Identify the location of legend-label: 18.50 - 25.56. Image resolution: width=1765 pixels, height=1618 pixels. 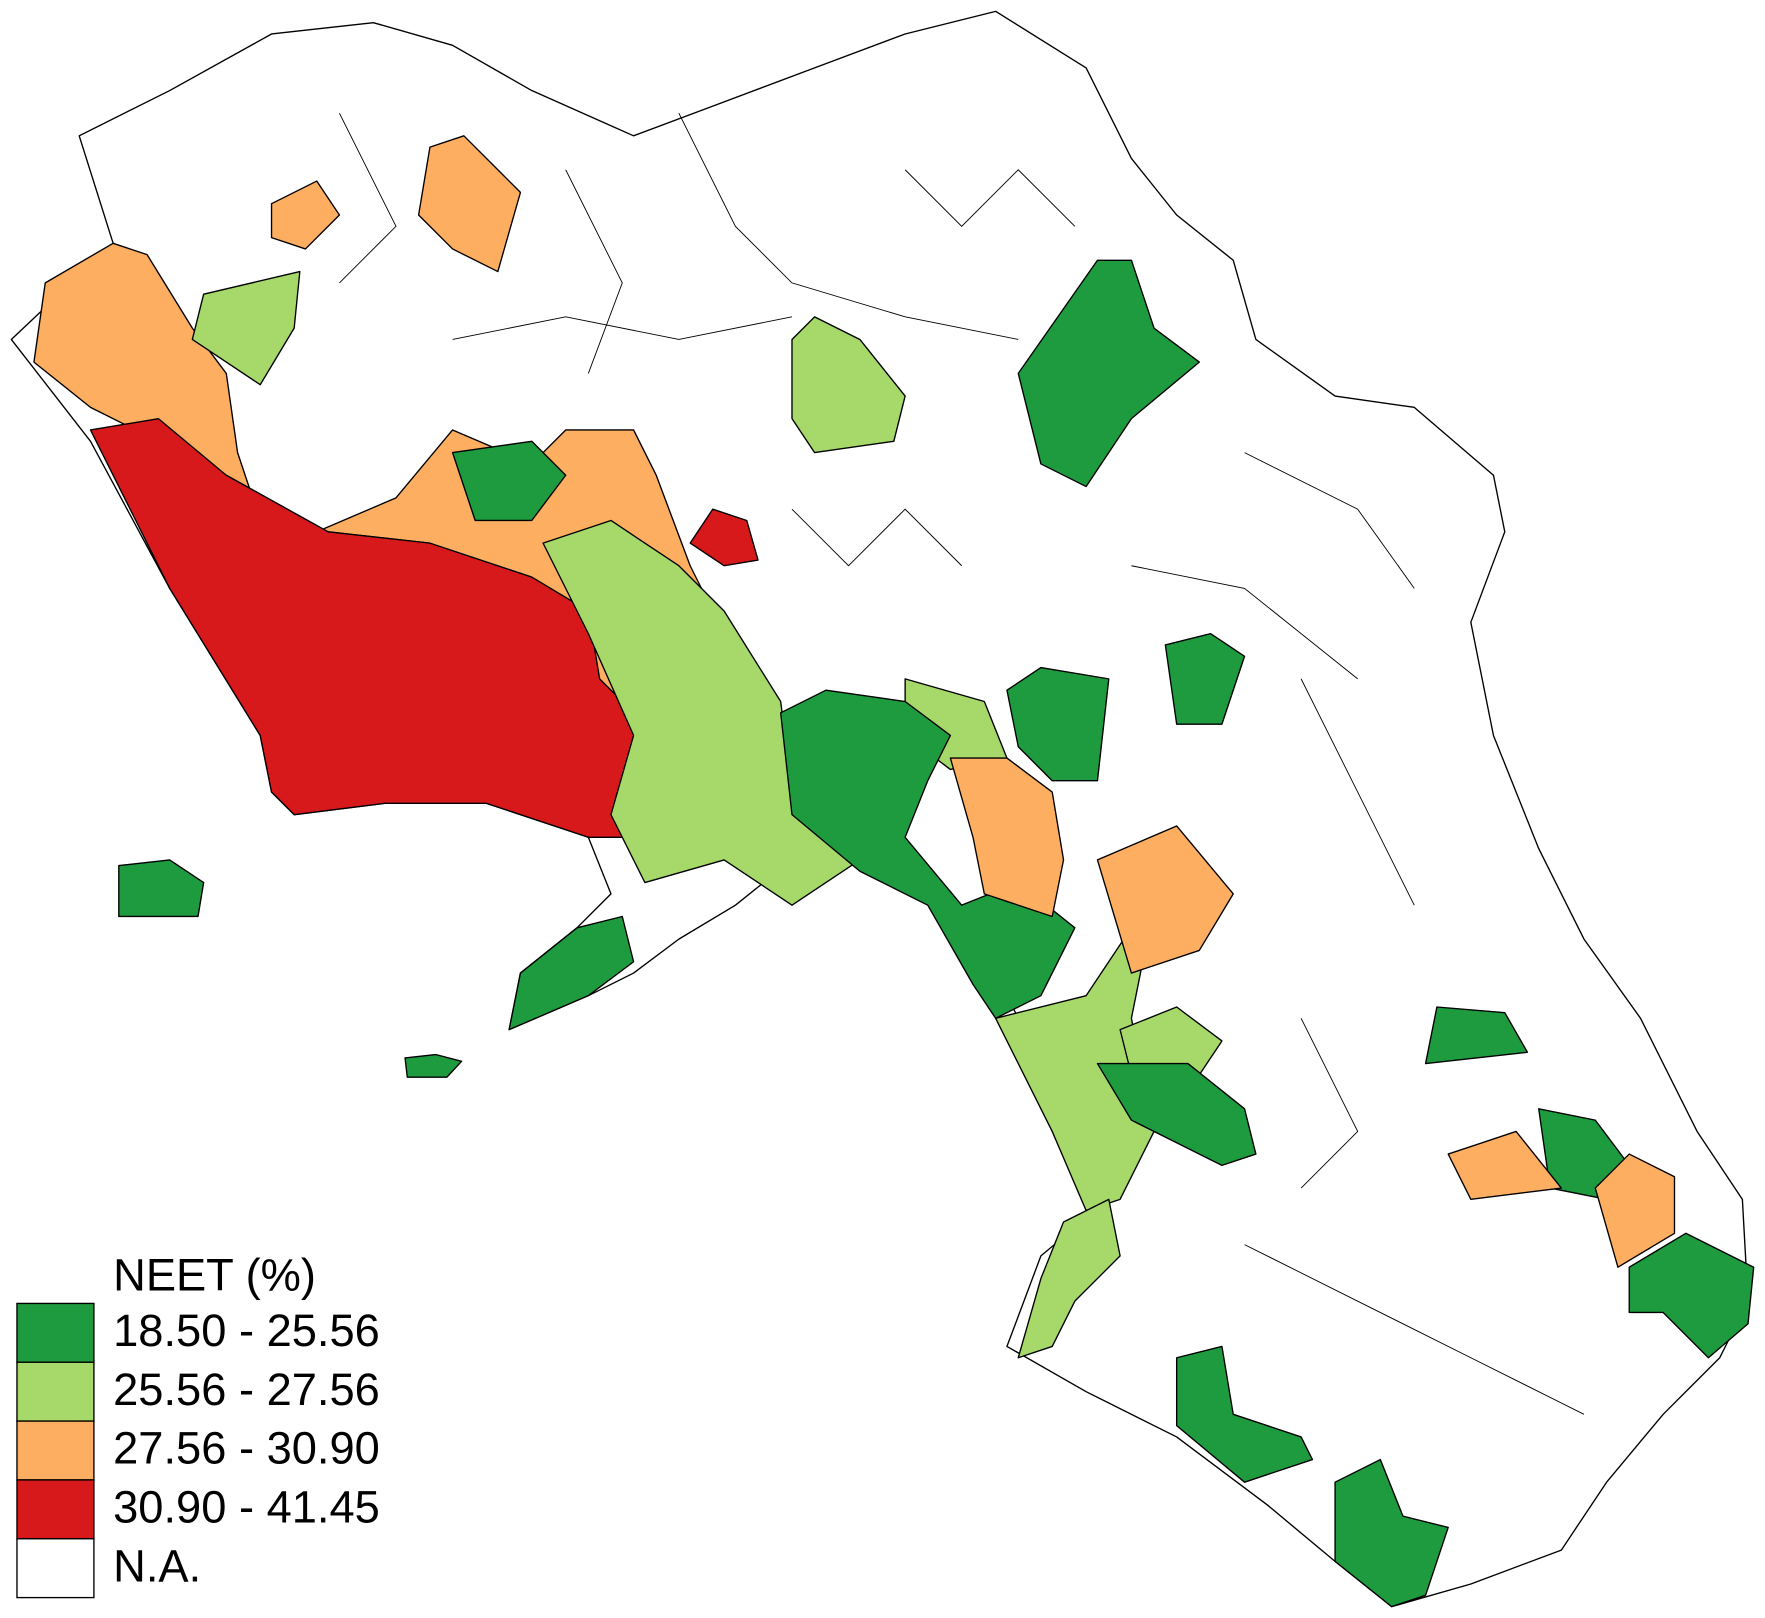
(246, 1330).